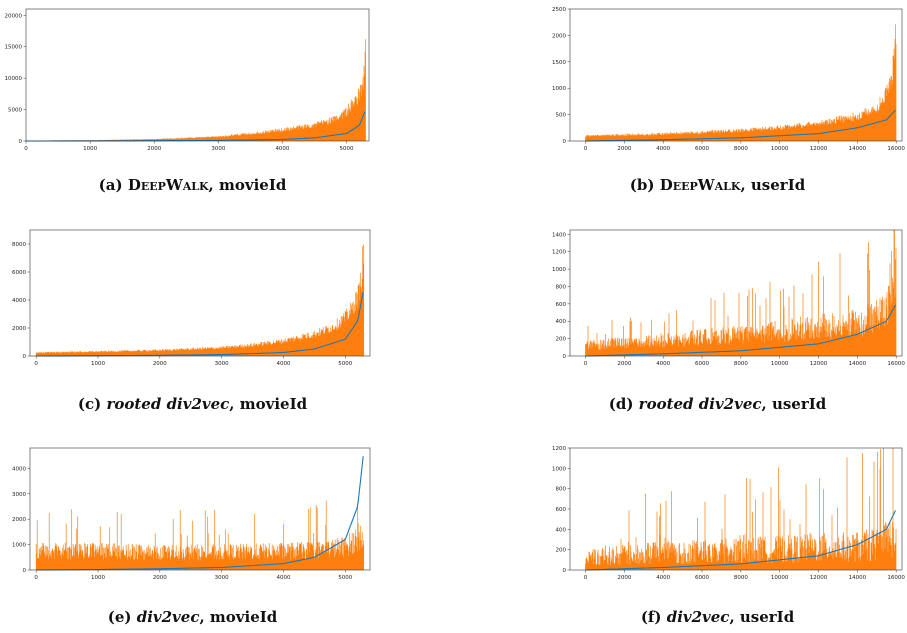  What do you see at coordinates (218, 149) in the screenshot?
I see `x-tick-label-a-3: 3000` at bounding box center [218, 149].